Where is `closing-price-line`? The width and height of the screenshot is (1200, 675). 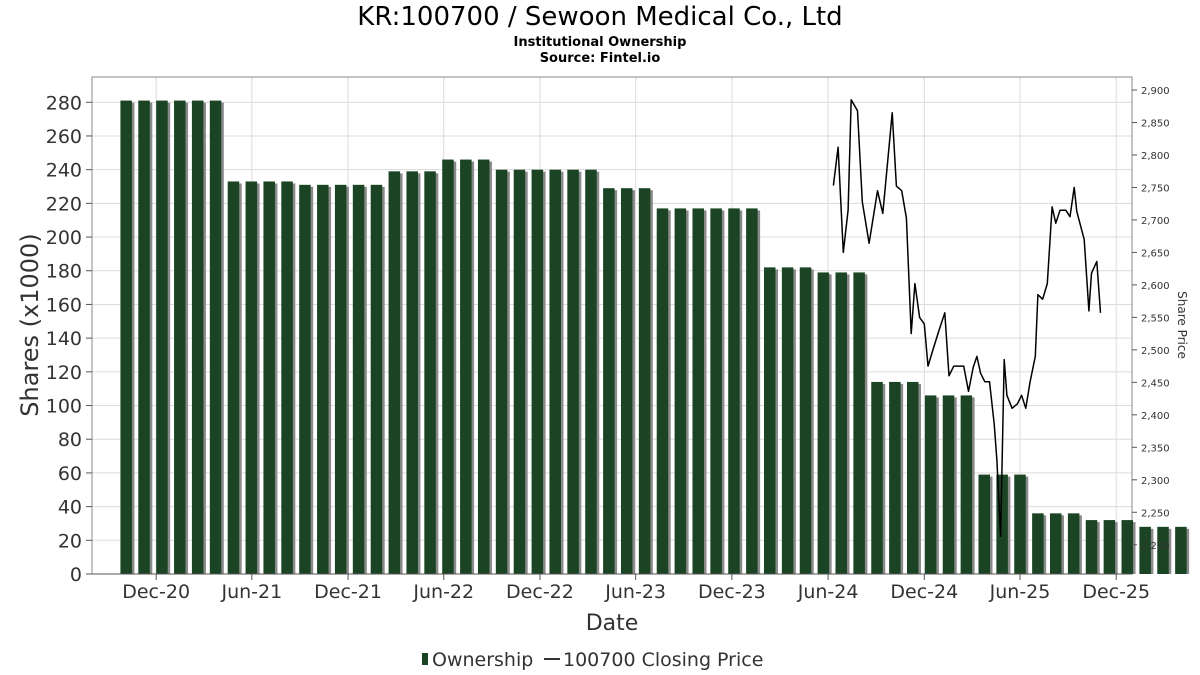 closing-price-line is located at coordinates (967, 318).